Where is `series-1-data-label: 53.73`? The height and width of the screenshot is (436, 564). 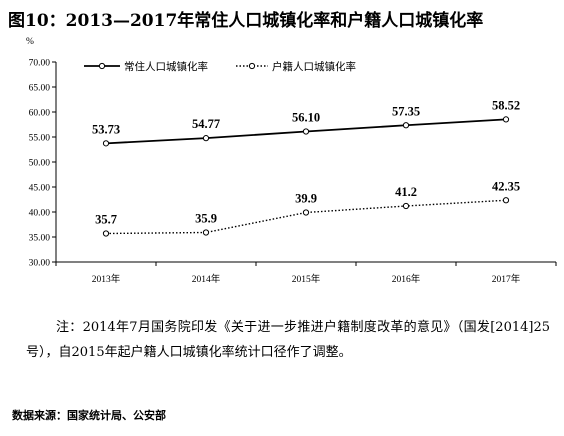
series-1-data-label: 53.73 is located at coordinates (106, 129).